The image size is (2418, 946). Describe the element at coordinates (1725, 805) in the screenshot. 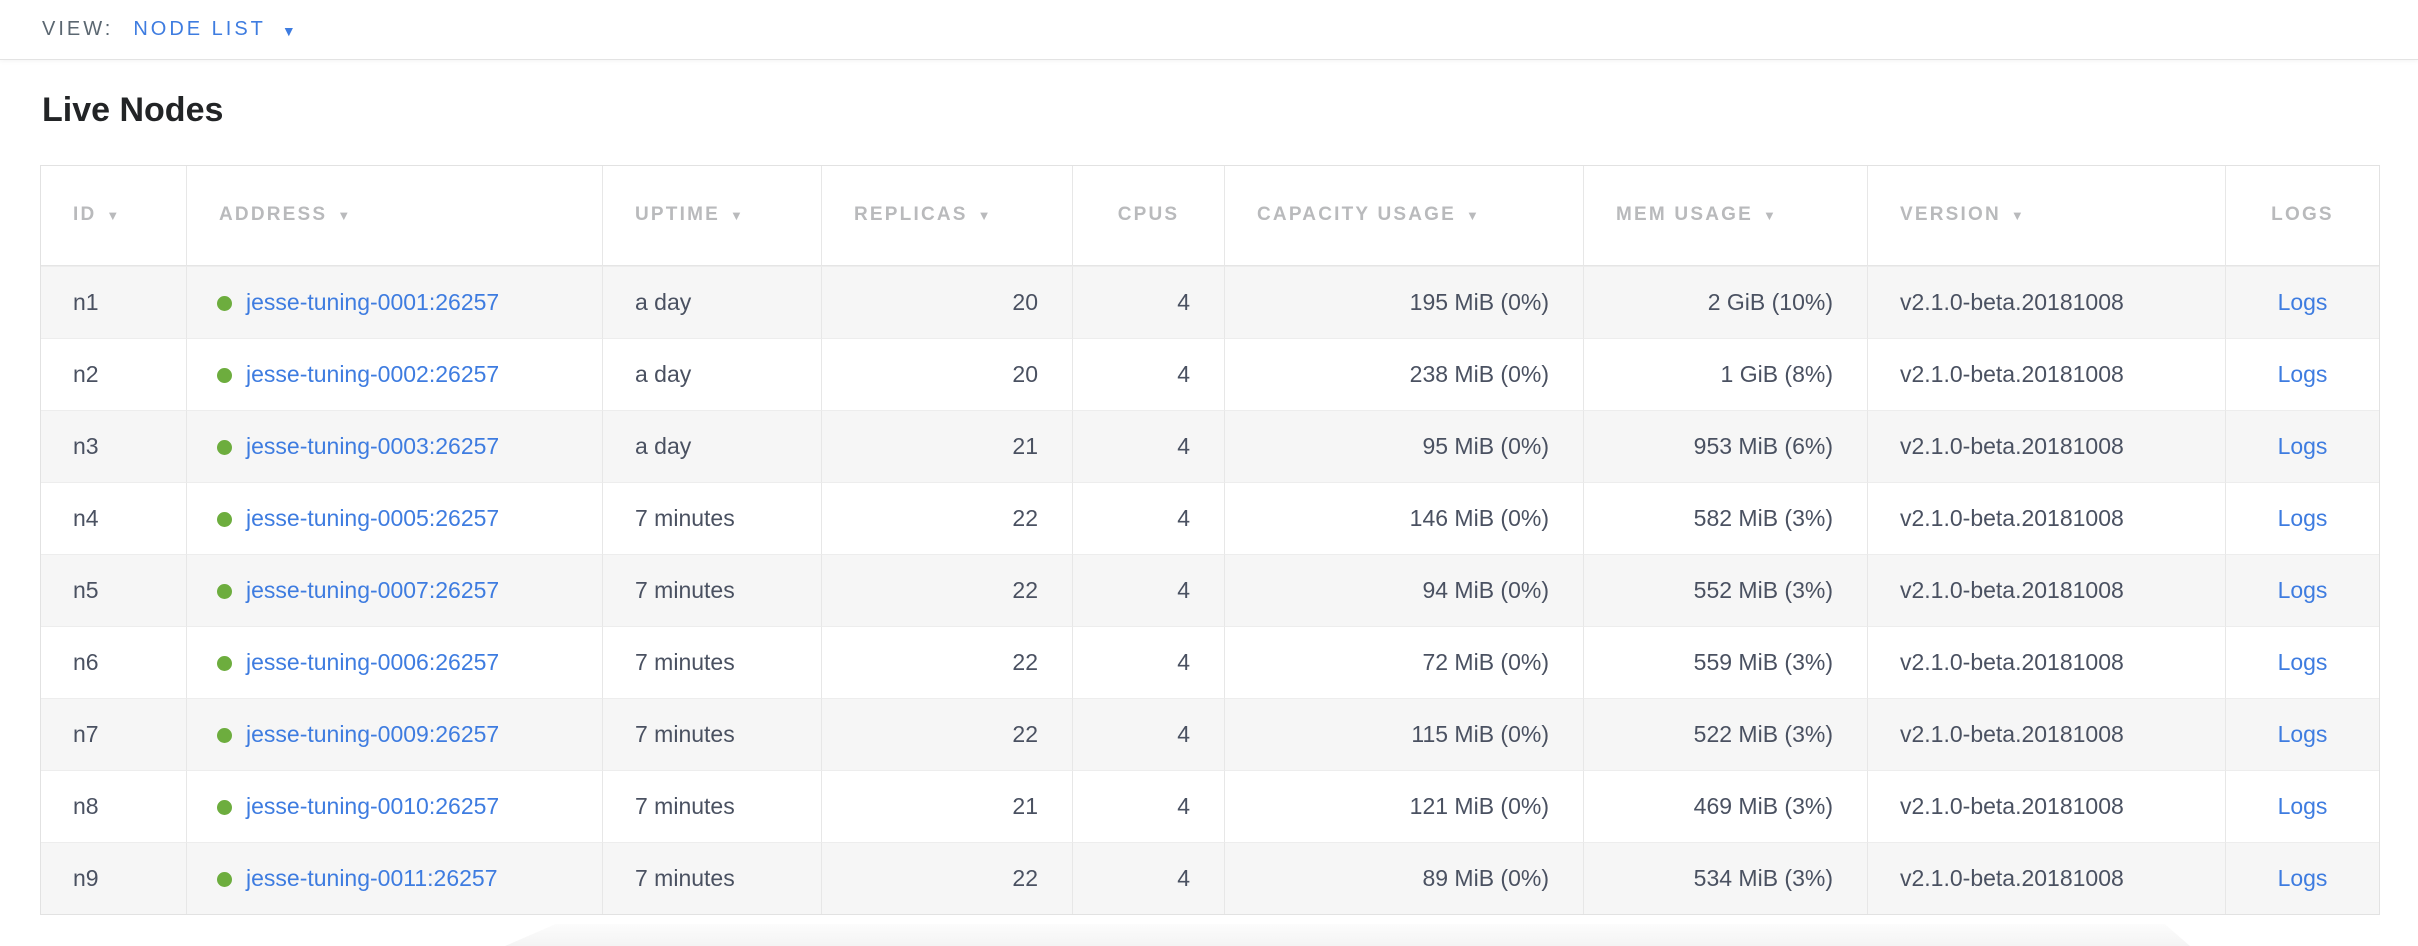

I see `cell-mem: 469 MiB (3%)` at that location.